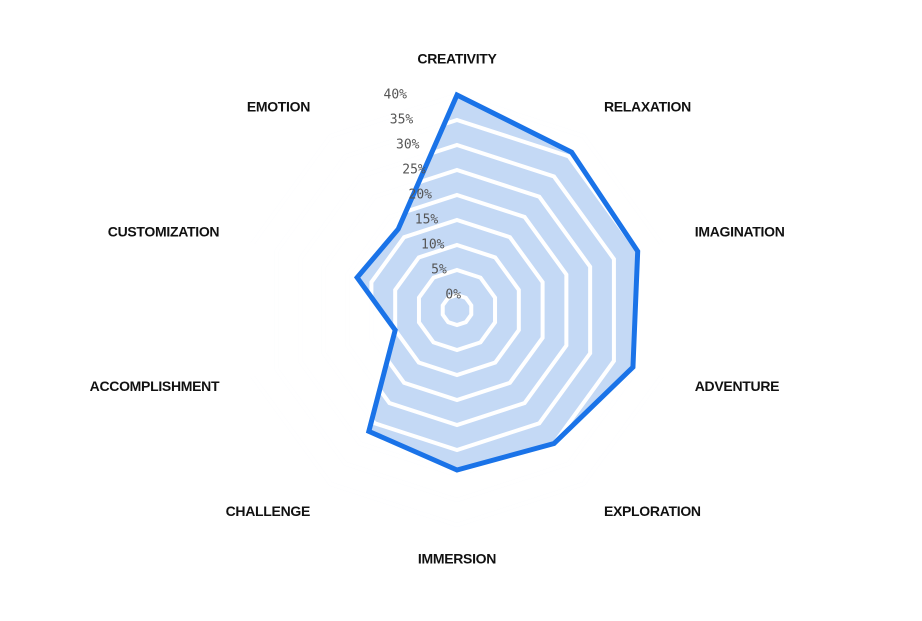 The width and height of the screenshot is (922, 621). Describe the element at coordinates (457, 59) in the screenshot. I see `category-label: CREATIVITY` at that location.